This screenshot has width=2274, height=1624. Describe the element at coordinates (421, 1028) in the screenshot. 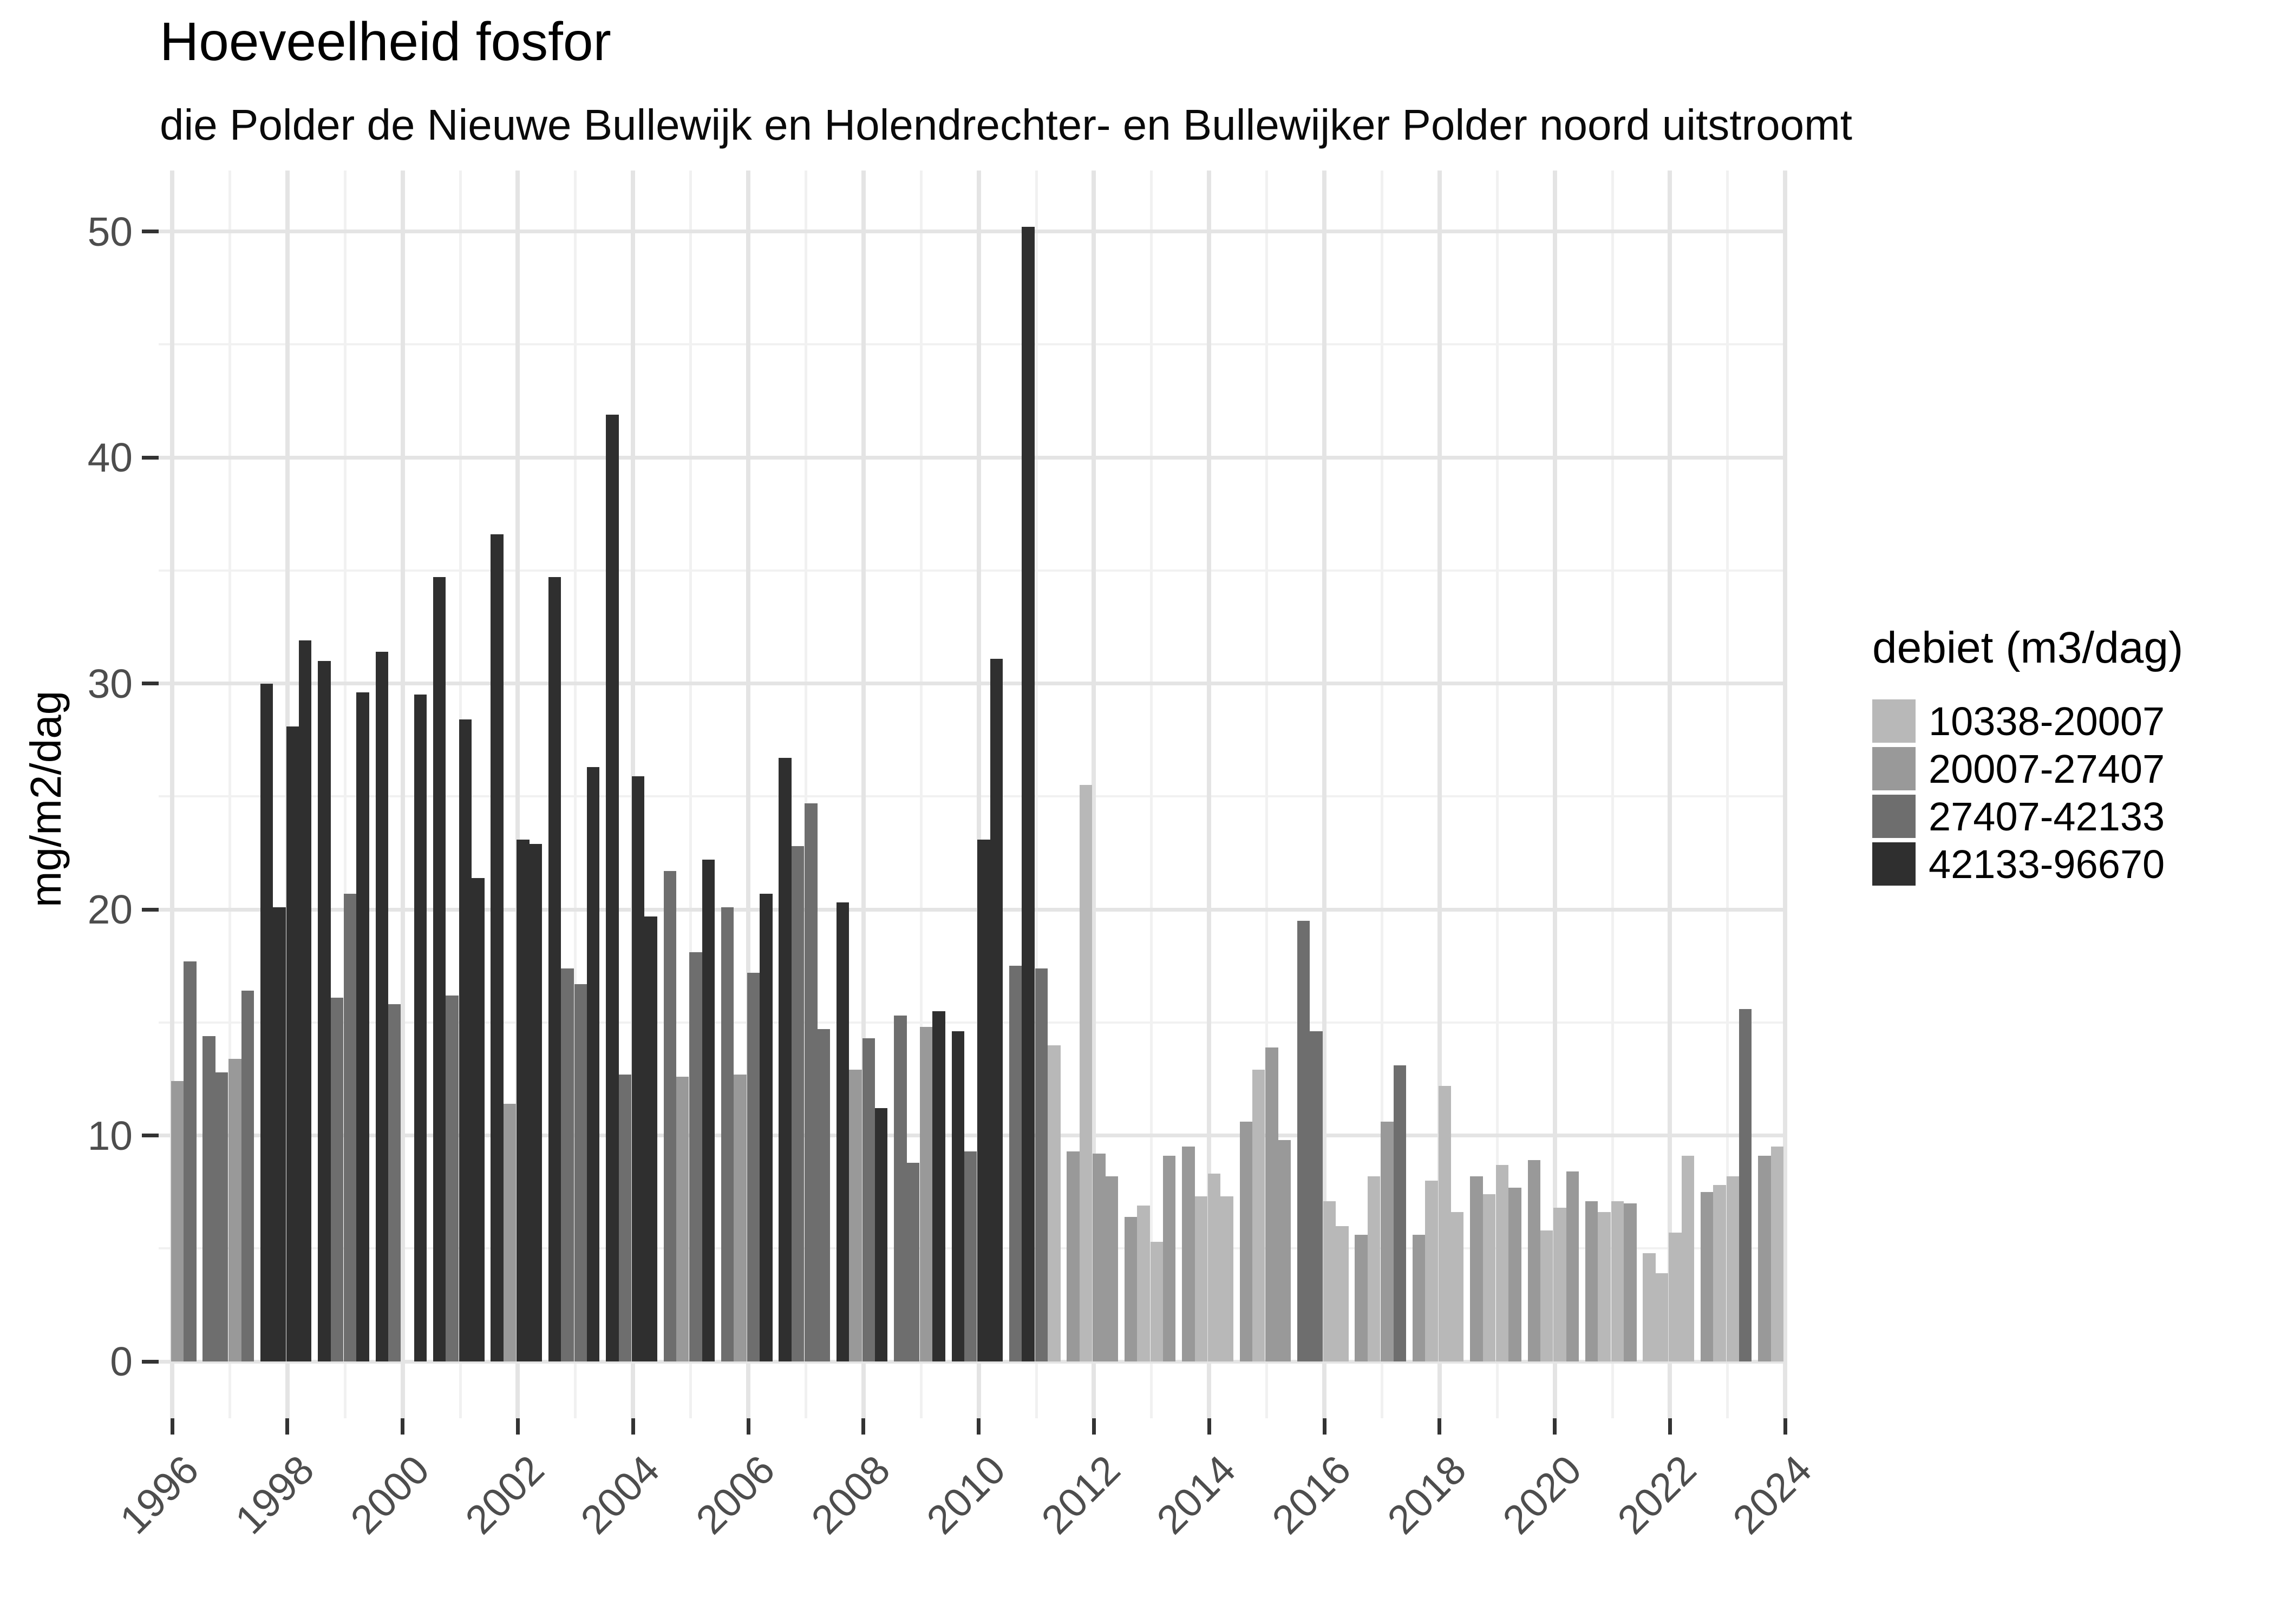

I see `bar-2000Q2` at that location.